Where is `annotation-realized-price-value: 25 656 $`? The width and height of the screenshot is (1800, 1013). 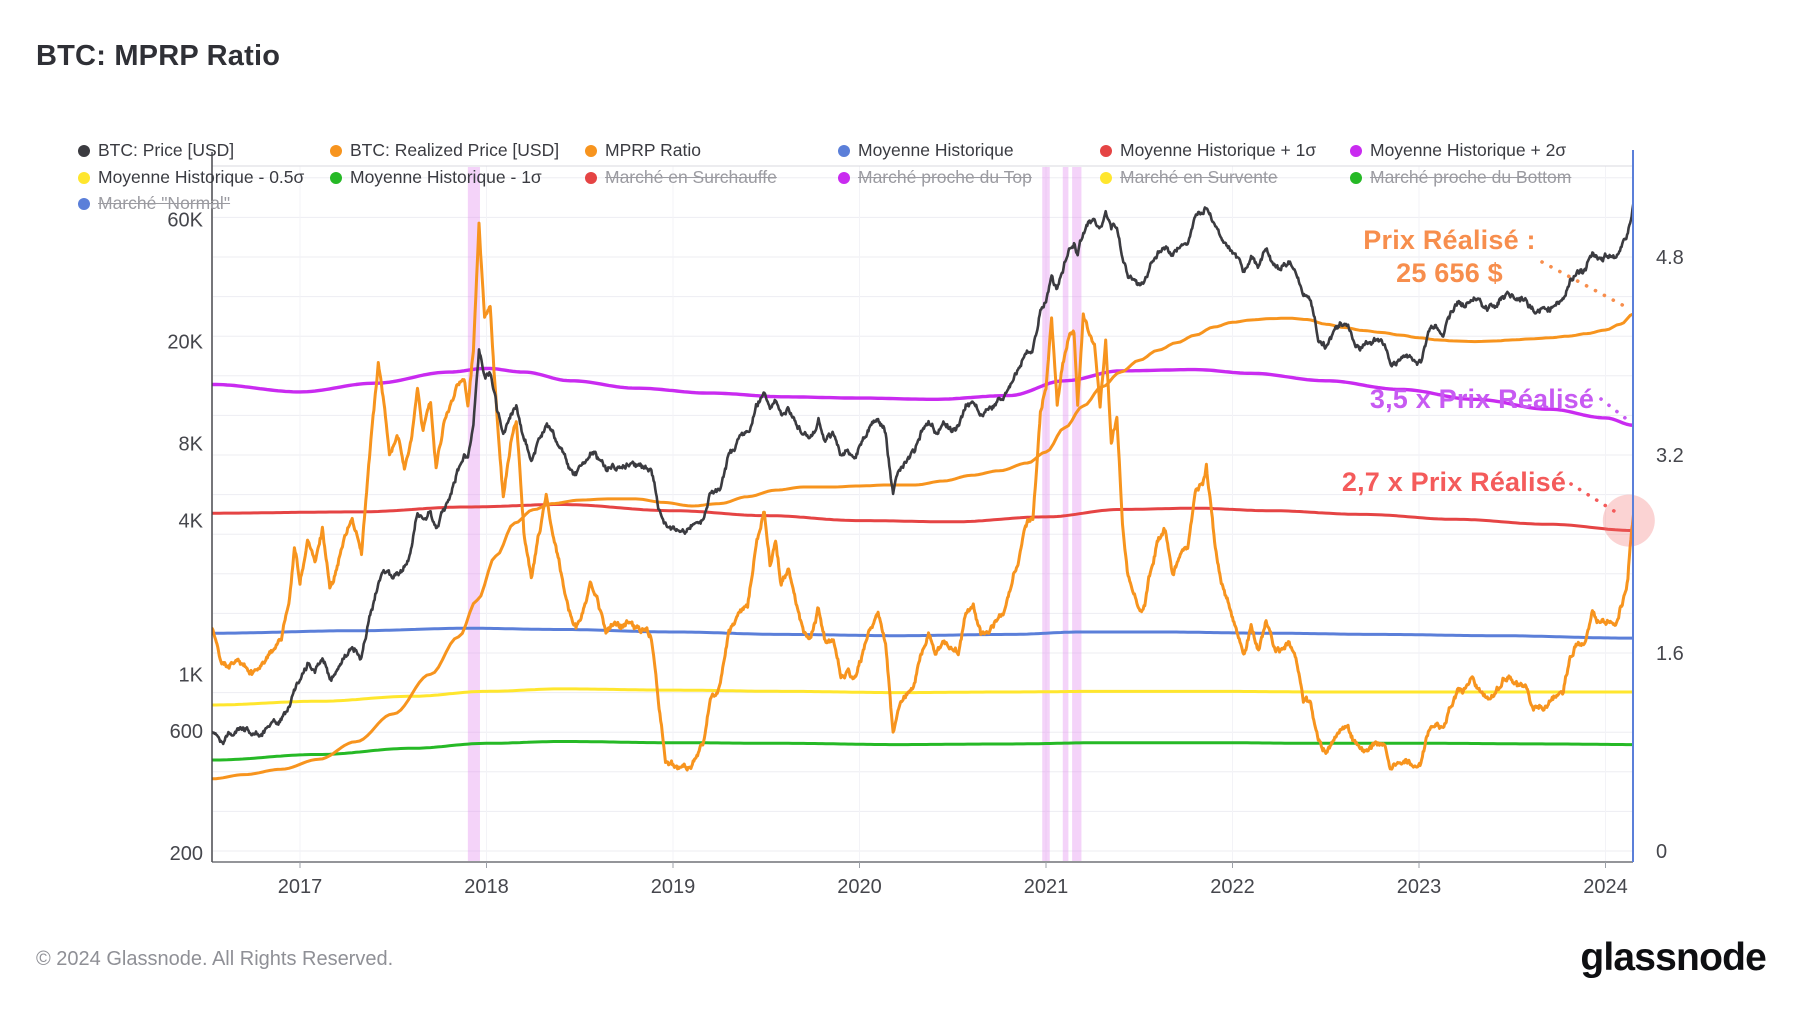 annotation-realized-price-value: 25 656 $ is located at coordinates (1449, 273).